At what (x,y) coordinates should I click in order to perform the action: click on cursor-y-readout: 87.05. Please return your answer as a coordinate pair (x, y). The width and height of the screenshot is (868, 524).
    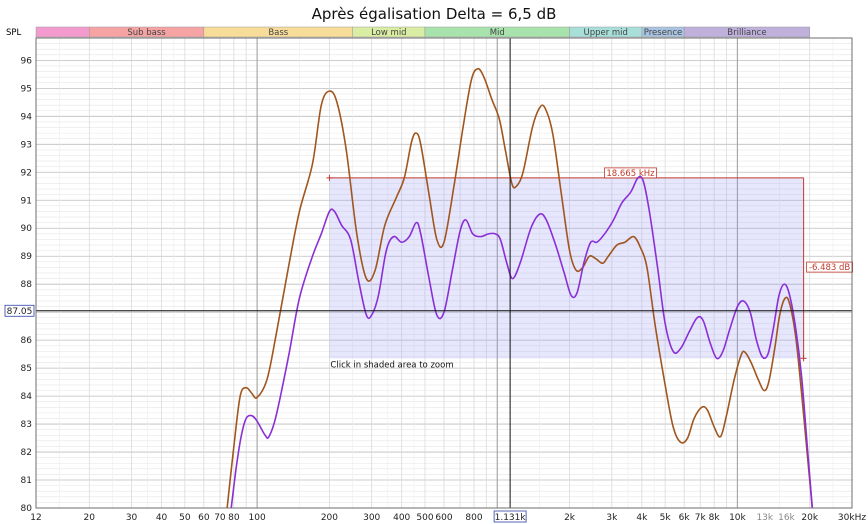
    Looking at the image, I should click on (20, 312).